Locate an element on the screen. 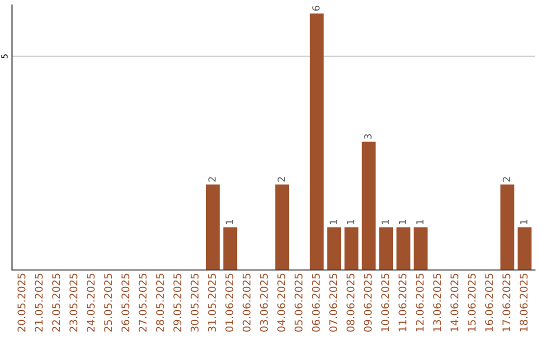 Image resolution: width=540 pixels, height=340 pixels. x-tick-label: 05.06.2025 is located at coordinates (298, 303).